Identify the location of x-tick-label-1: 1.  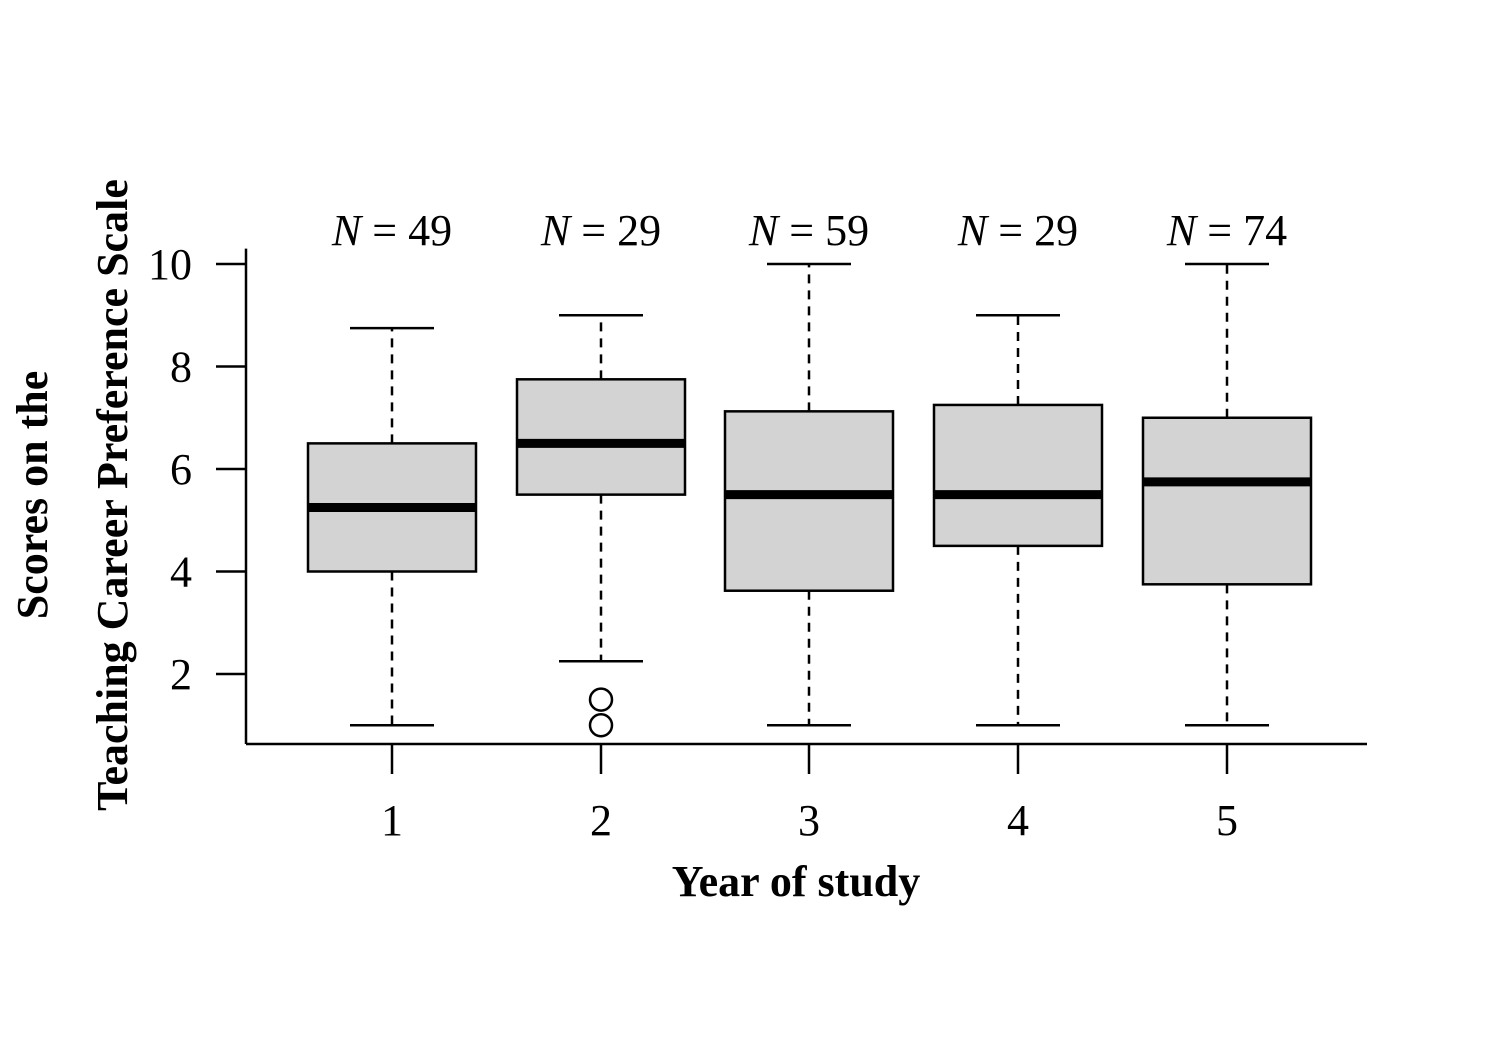
(392, 820).